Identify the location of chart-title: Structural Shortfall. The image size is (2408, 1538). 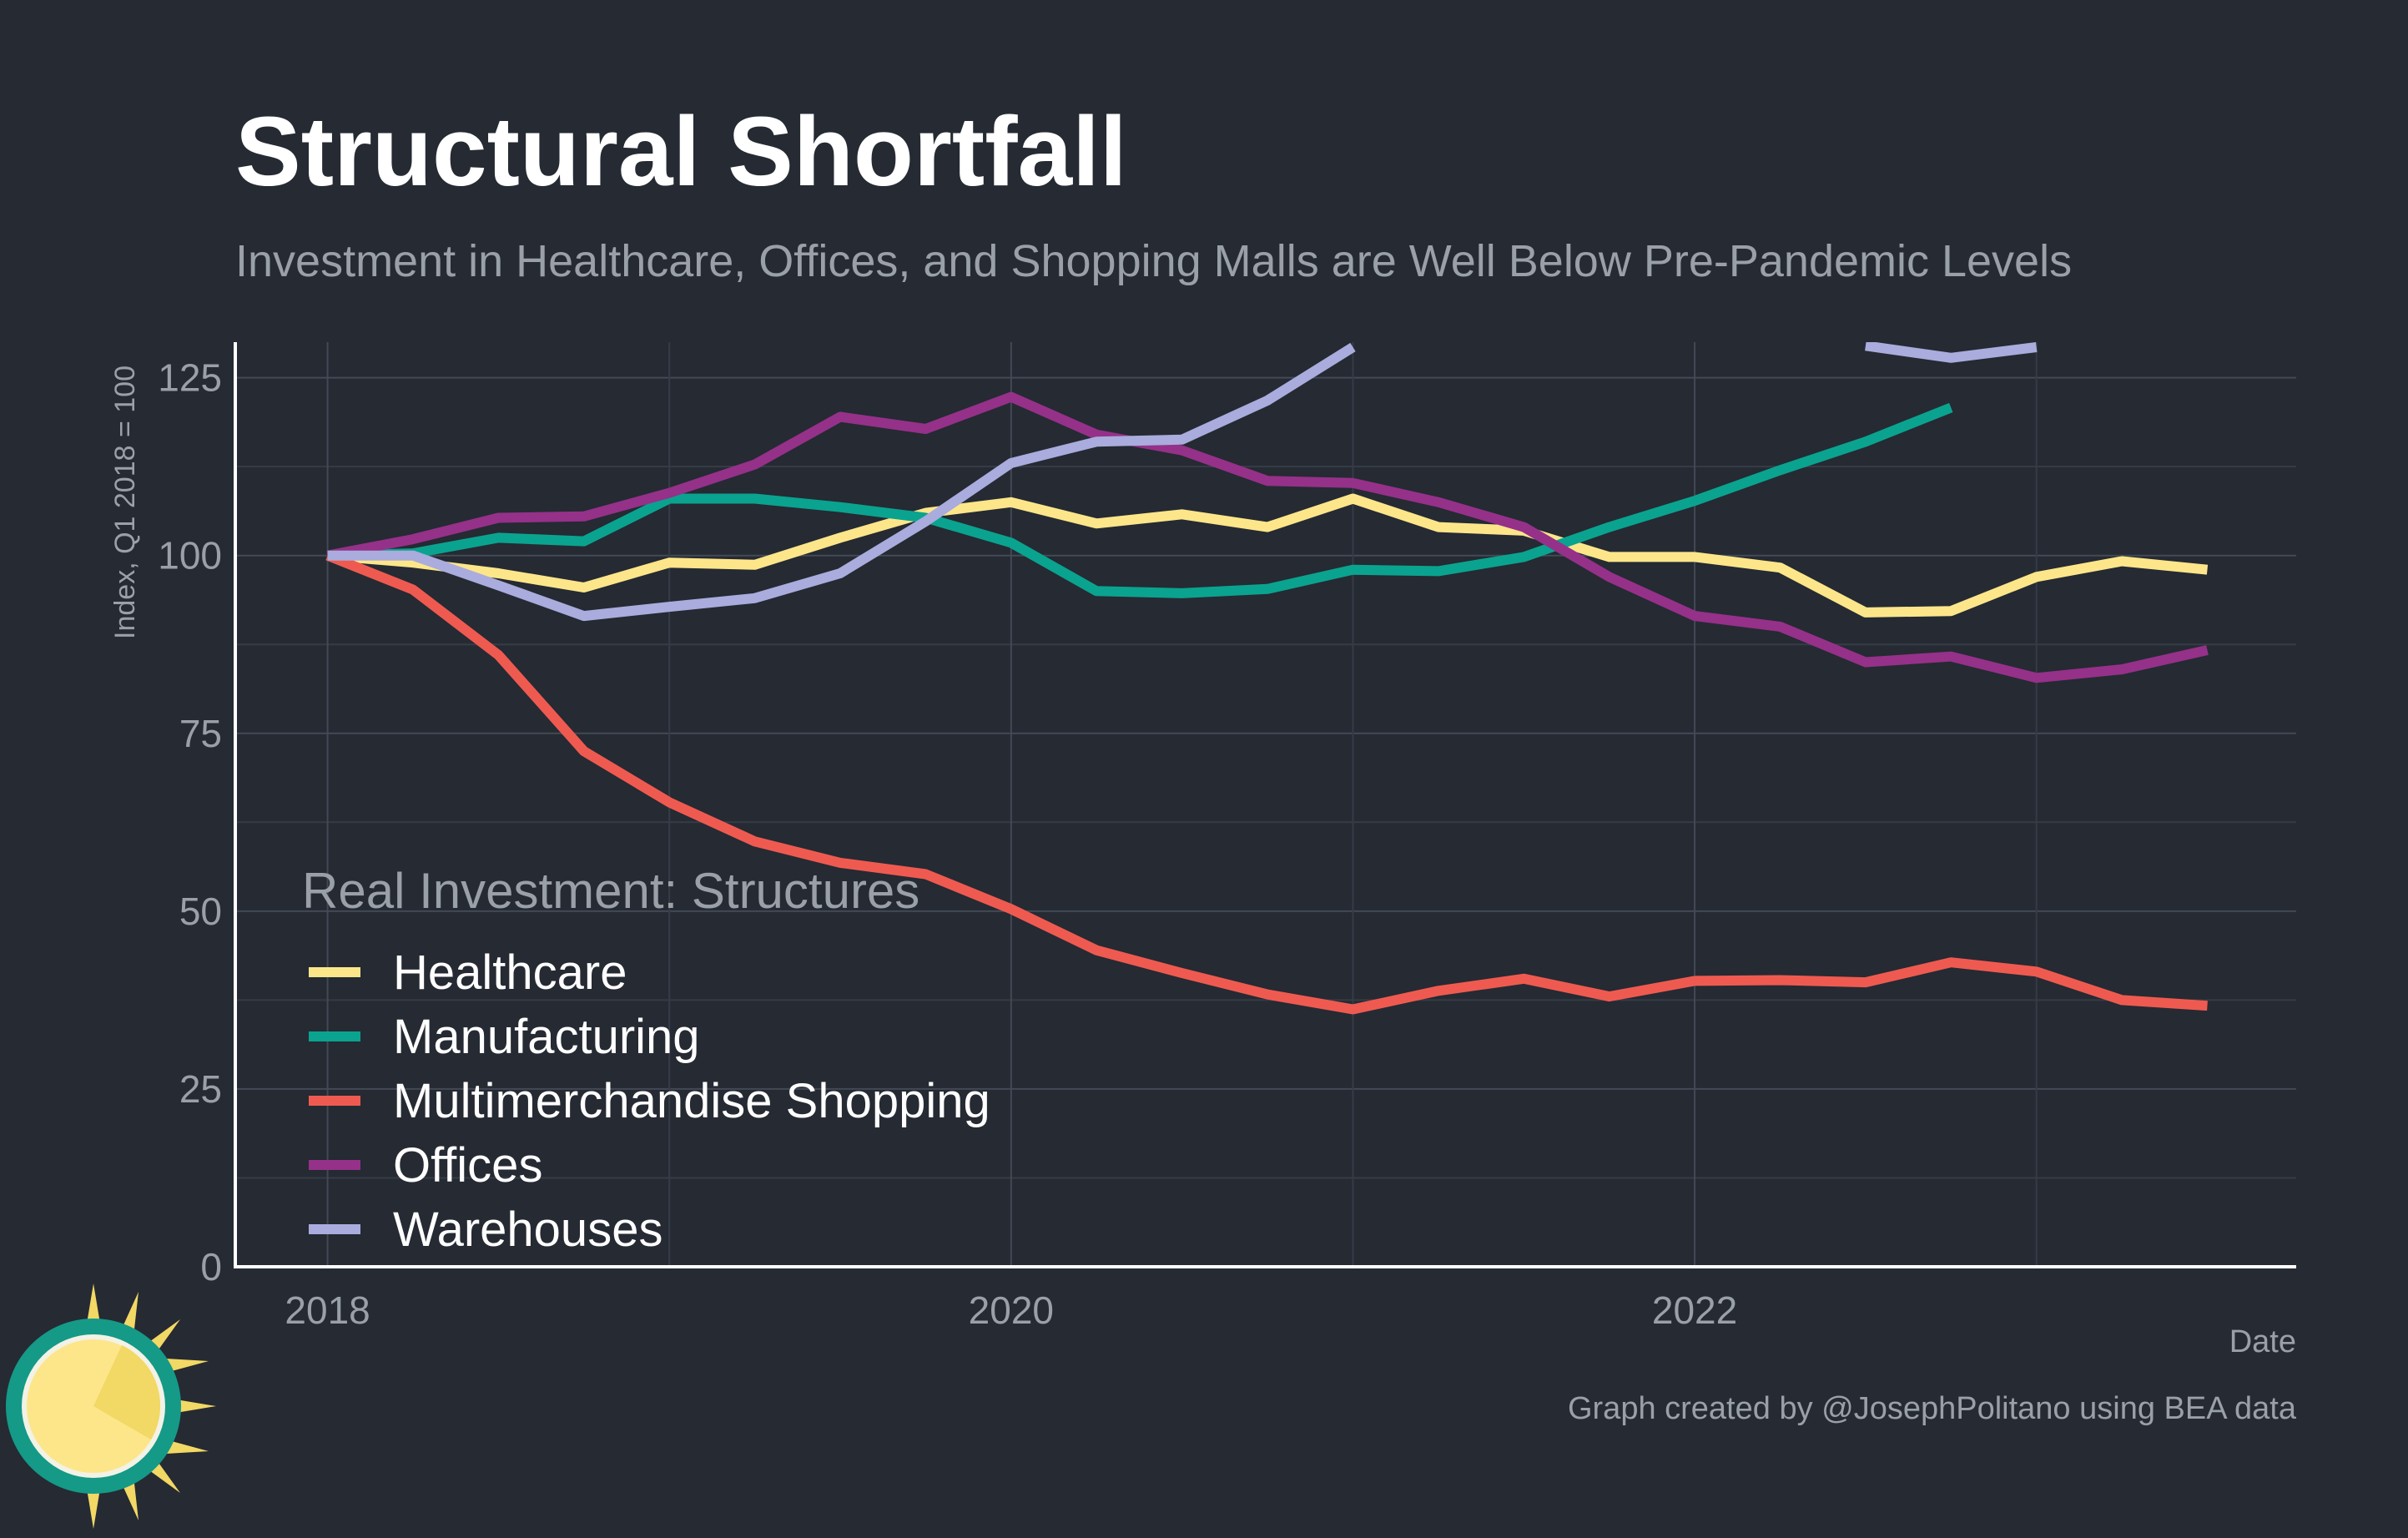
(681, 152).